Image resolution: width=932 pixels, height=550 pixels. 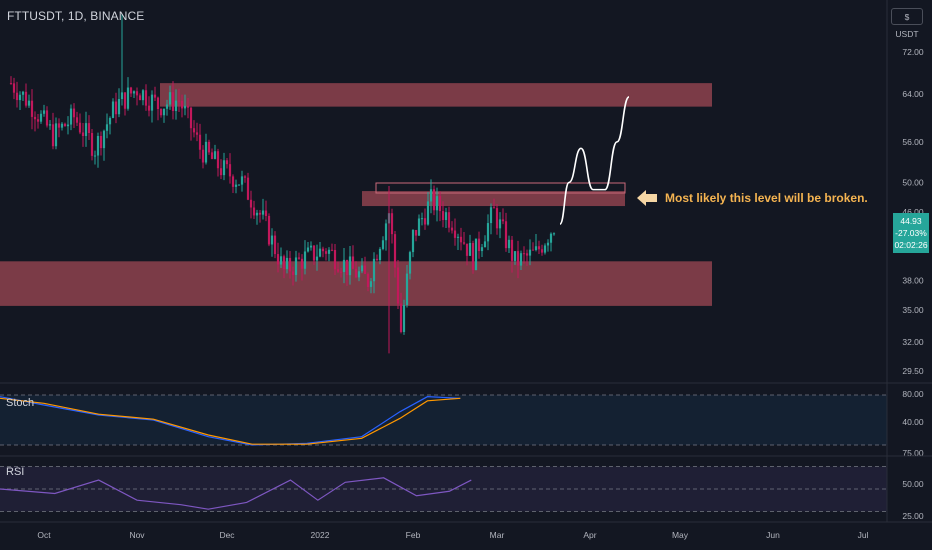 What do you see at coordinates (647, 198) in the screenshot?
I see `arrow-left-icon` at bounding box center [647, 198].